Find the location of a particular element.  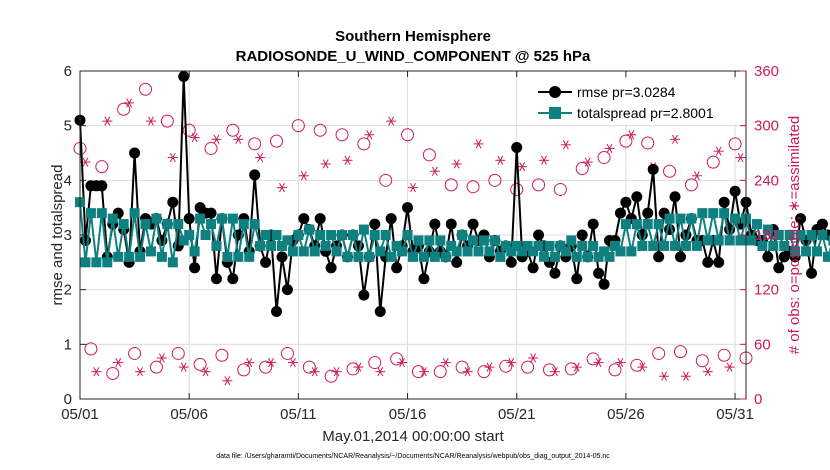

x-tick-label: 05/21 is located at coordinates (517, 414).